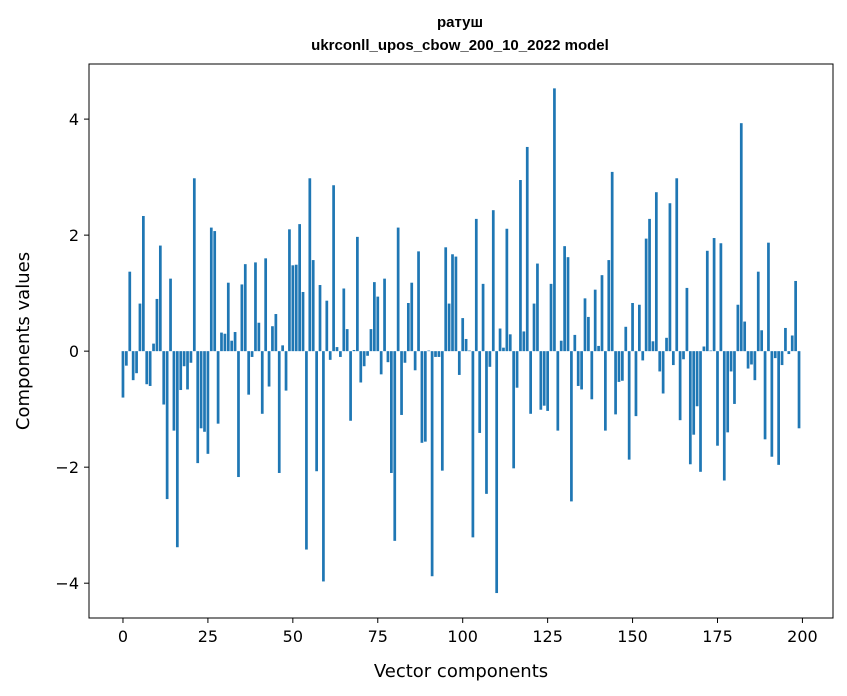 Image resolution: width=847 pixels, height=696 pixels. I want to click on y-tick-label: −4, so click(67, 583).